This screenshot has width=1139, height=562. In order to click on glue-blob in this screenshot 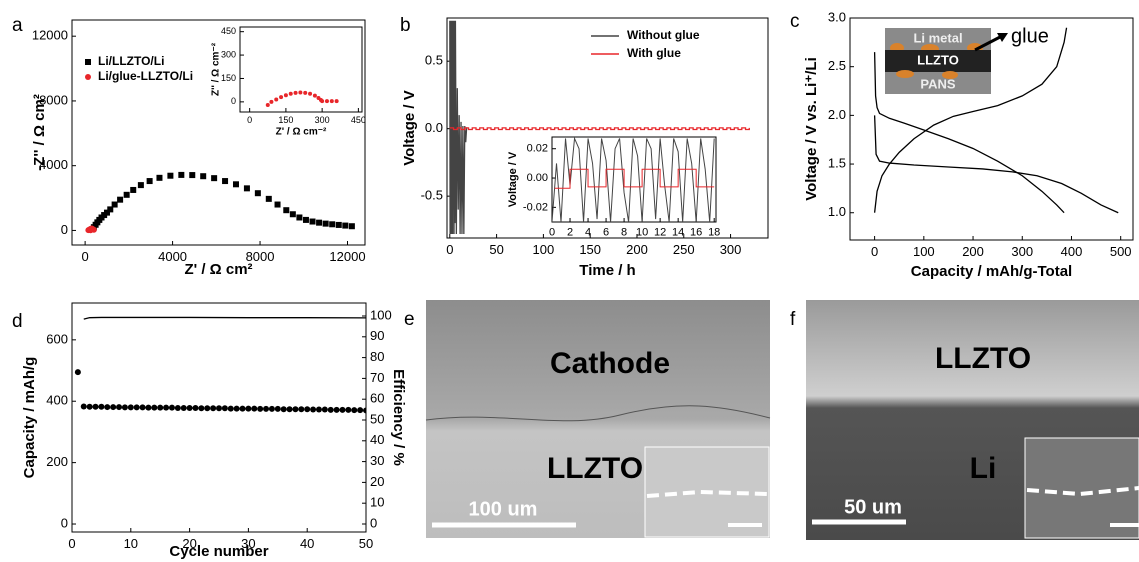, I will do `click(950, 75)`.